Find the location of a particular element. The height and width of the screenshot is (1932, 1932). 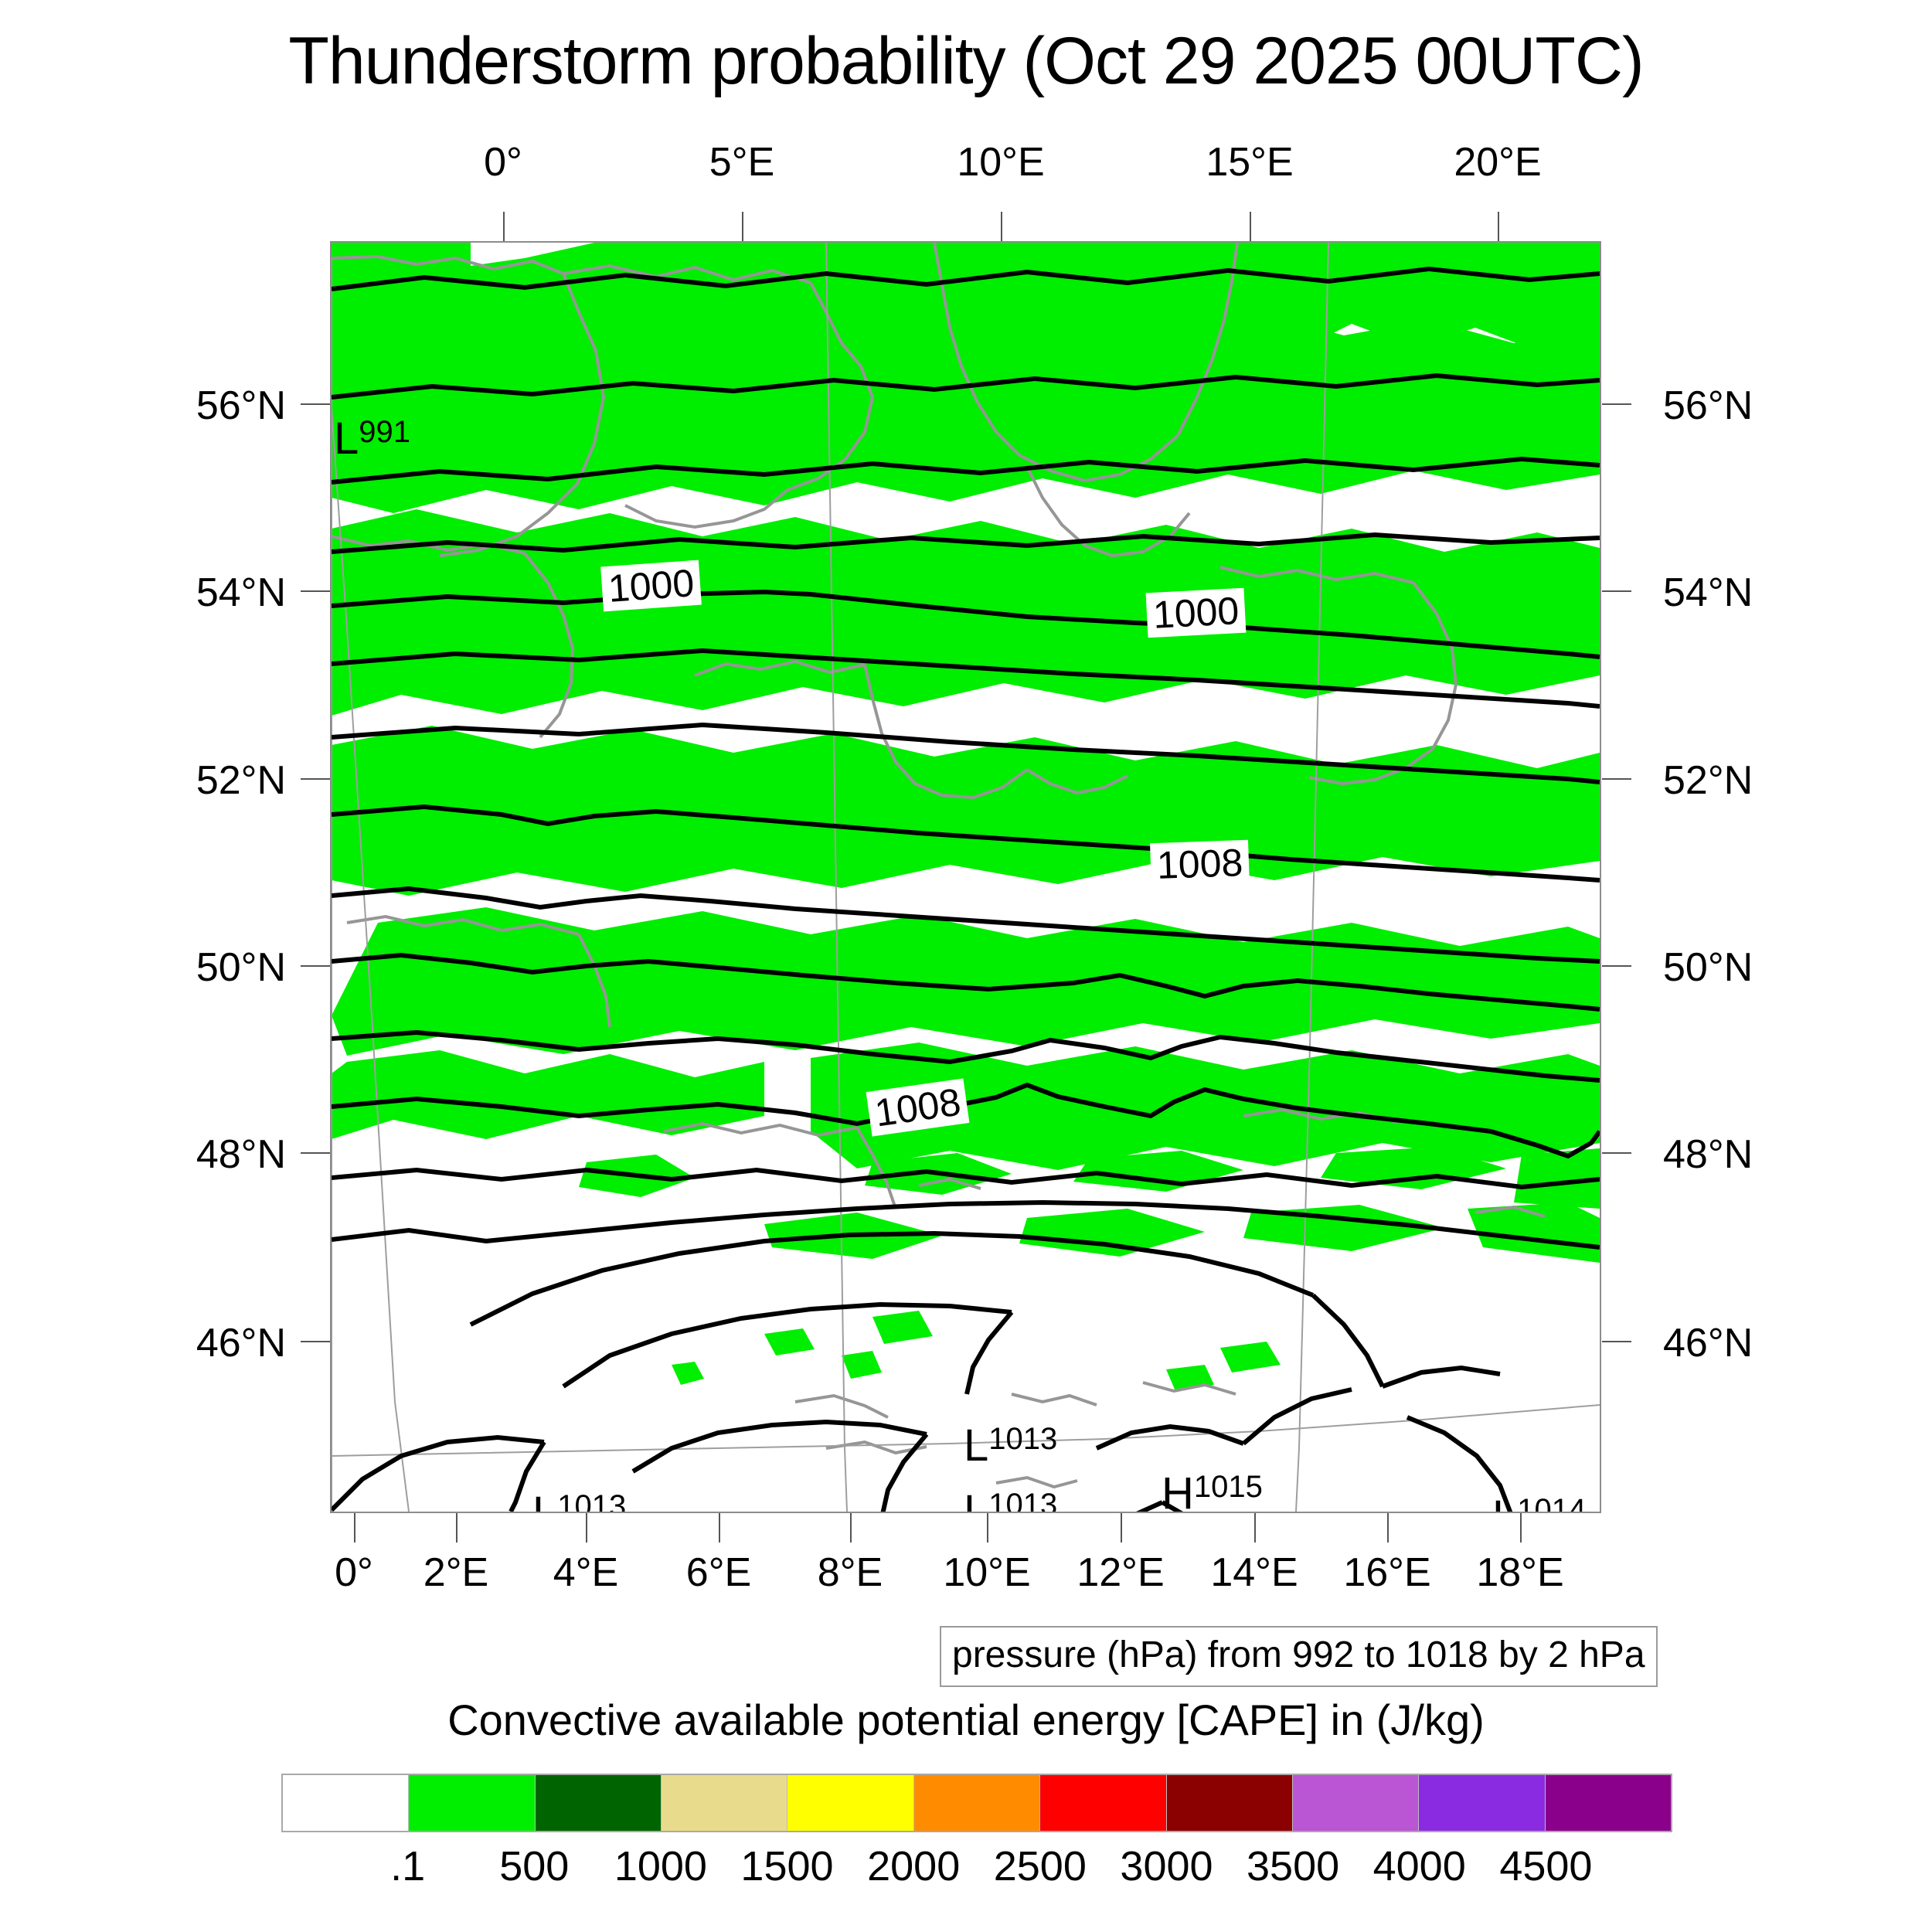

axis-tick-bottom: 8°E is located at coordinates (850, 1573).